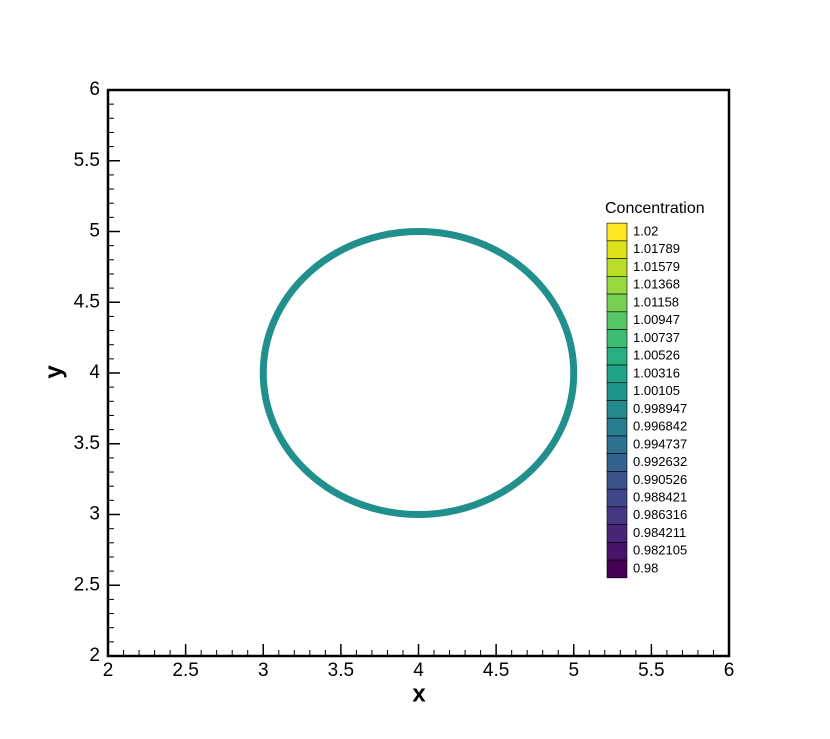 The width and height of the screenshot is (830, 739). What do you see at coordinates (655, 208) in the screenshot?
I see `legend-title: Concentration` at bounding box center [655, 208].